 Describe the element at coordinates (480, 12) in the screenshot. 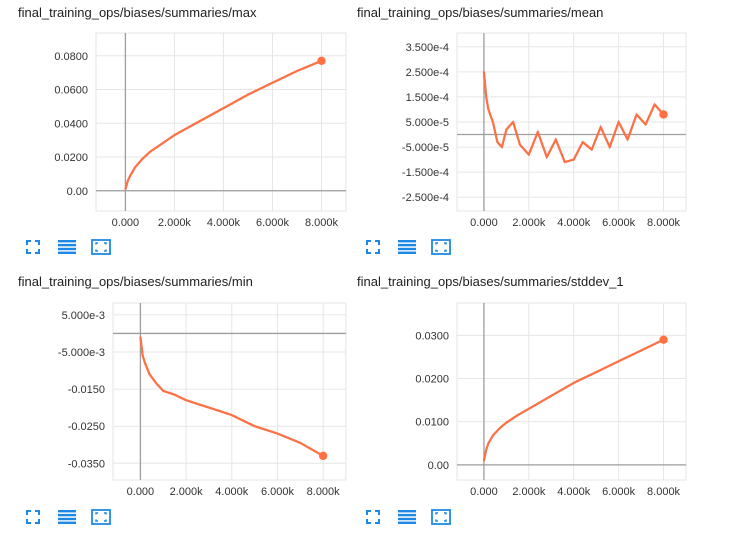

I see `chart-title: final_training_ops/biases/summaries/mean` at that location.